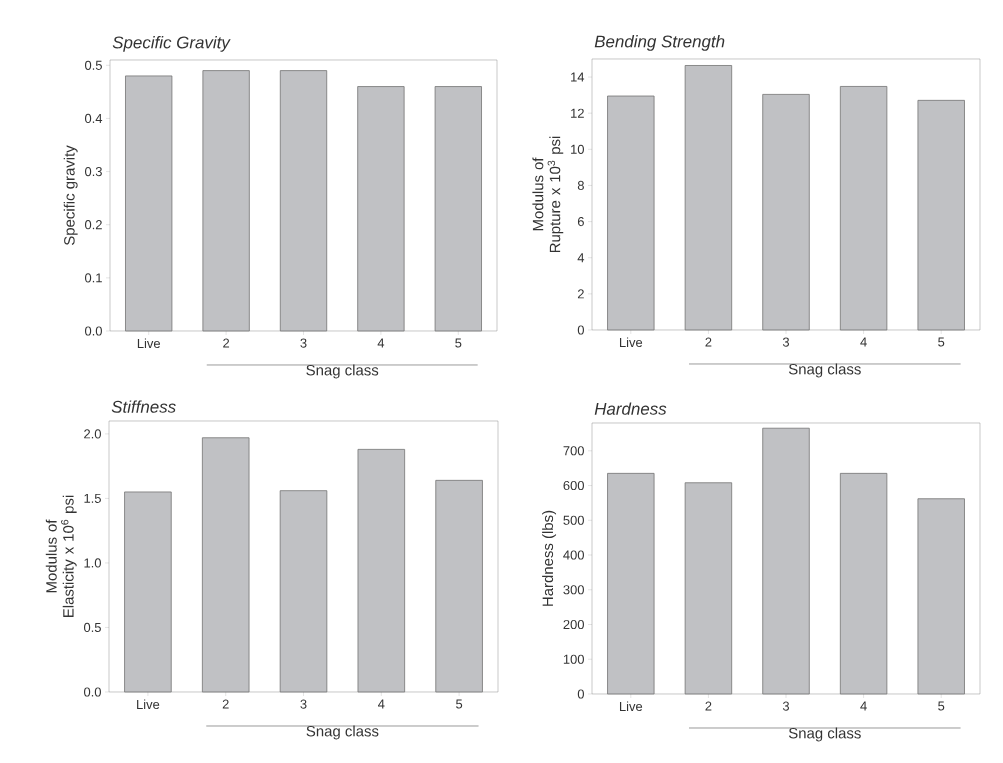 Image resolution: width=1003 pixels, height=763 pixels. What do you see at coordinates (93, 171) in the screenshot?
I see `y-tick-label: 0.3` at bounding box center [93, 171].